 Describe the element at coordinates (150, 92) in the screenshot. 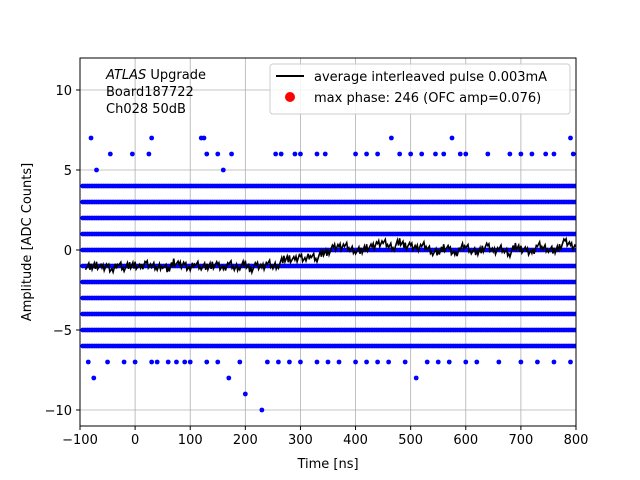

I see `annotation-line-2: Board187722` at that location.